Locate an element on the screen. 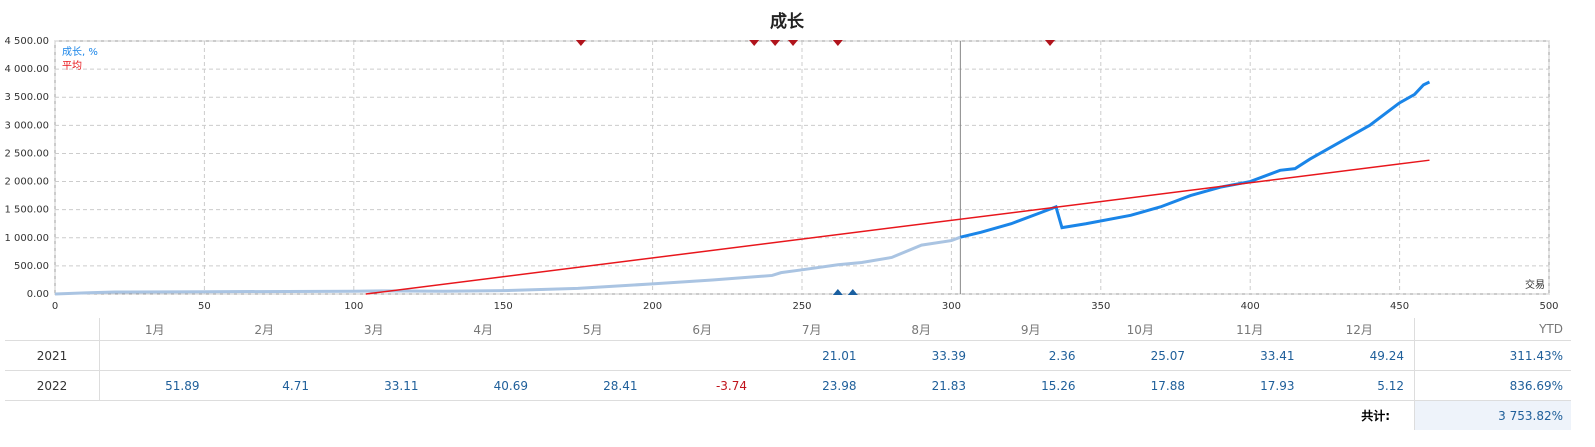 The width and height of the screenshot is (1595, 447). month-header: 9月 is located at coordinates (1031, 329).